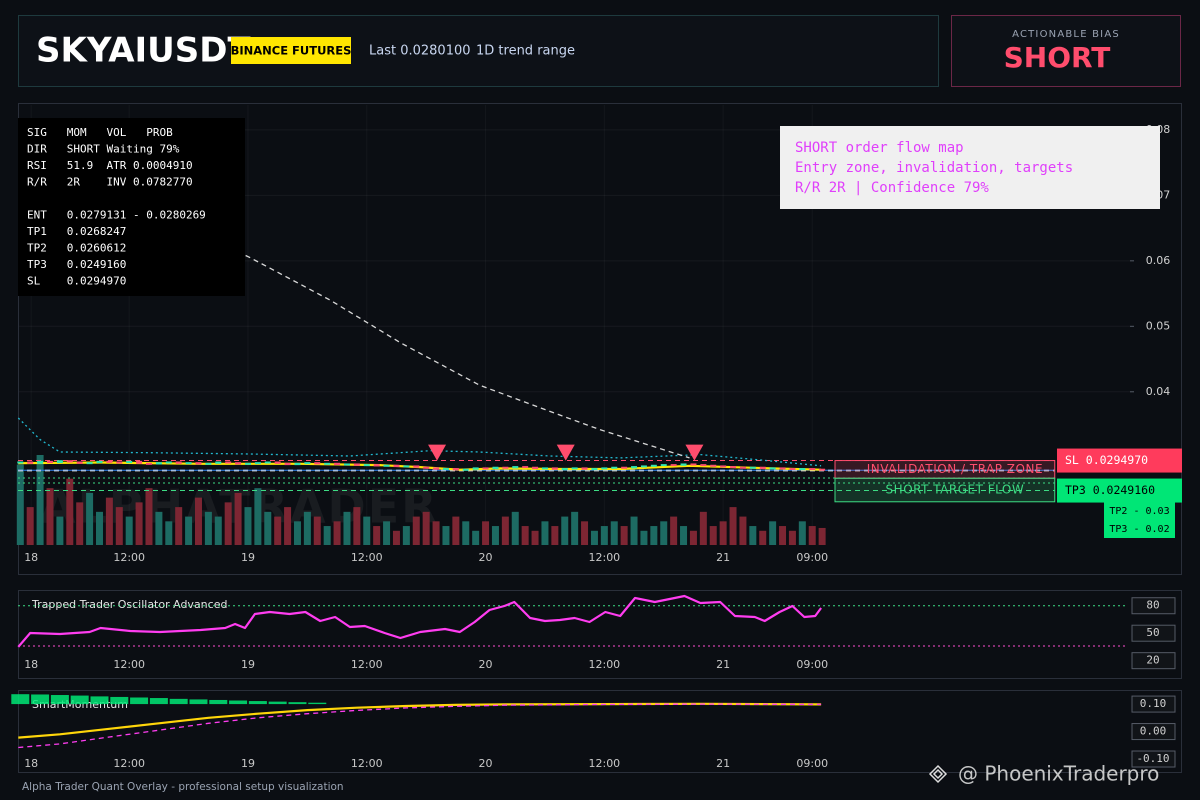  Describe the element at coordinates (938, 774) in the screenshot. I see `watermark-icon` at that location.